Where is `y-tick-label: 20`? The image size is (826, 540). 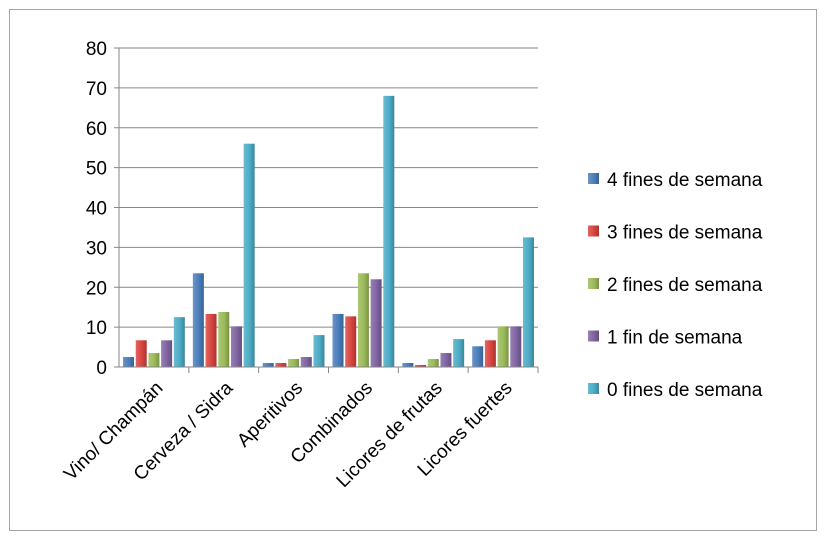 y-tick-label: 20 is located at coordinates (96, 288).